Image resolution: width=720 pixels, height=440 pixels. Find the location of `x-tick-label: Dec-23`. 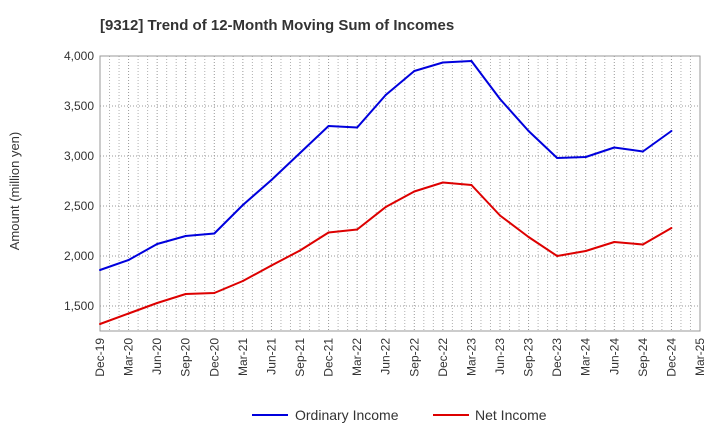

x-tick-label: Dec-23 is located at coordinates (557, 357).